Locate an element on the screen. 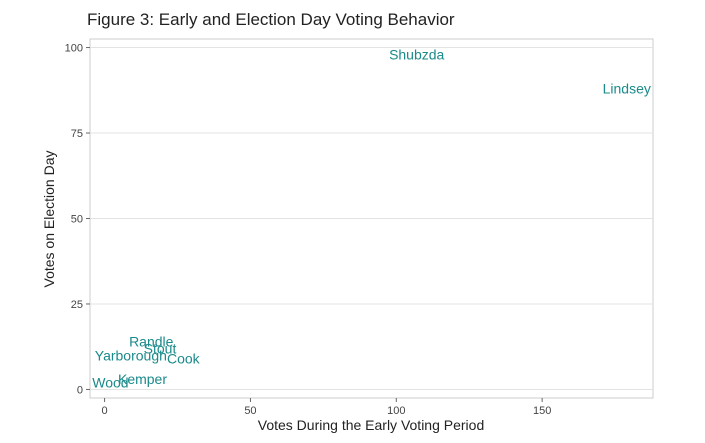 Image resolution: width=705 pixels, height=443 pixels. point-label-wood: Wood is located at coordinates (110, 383).